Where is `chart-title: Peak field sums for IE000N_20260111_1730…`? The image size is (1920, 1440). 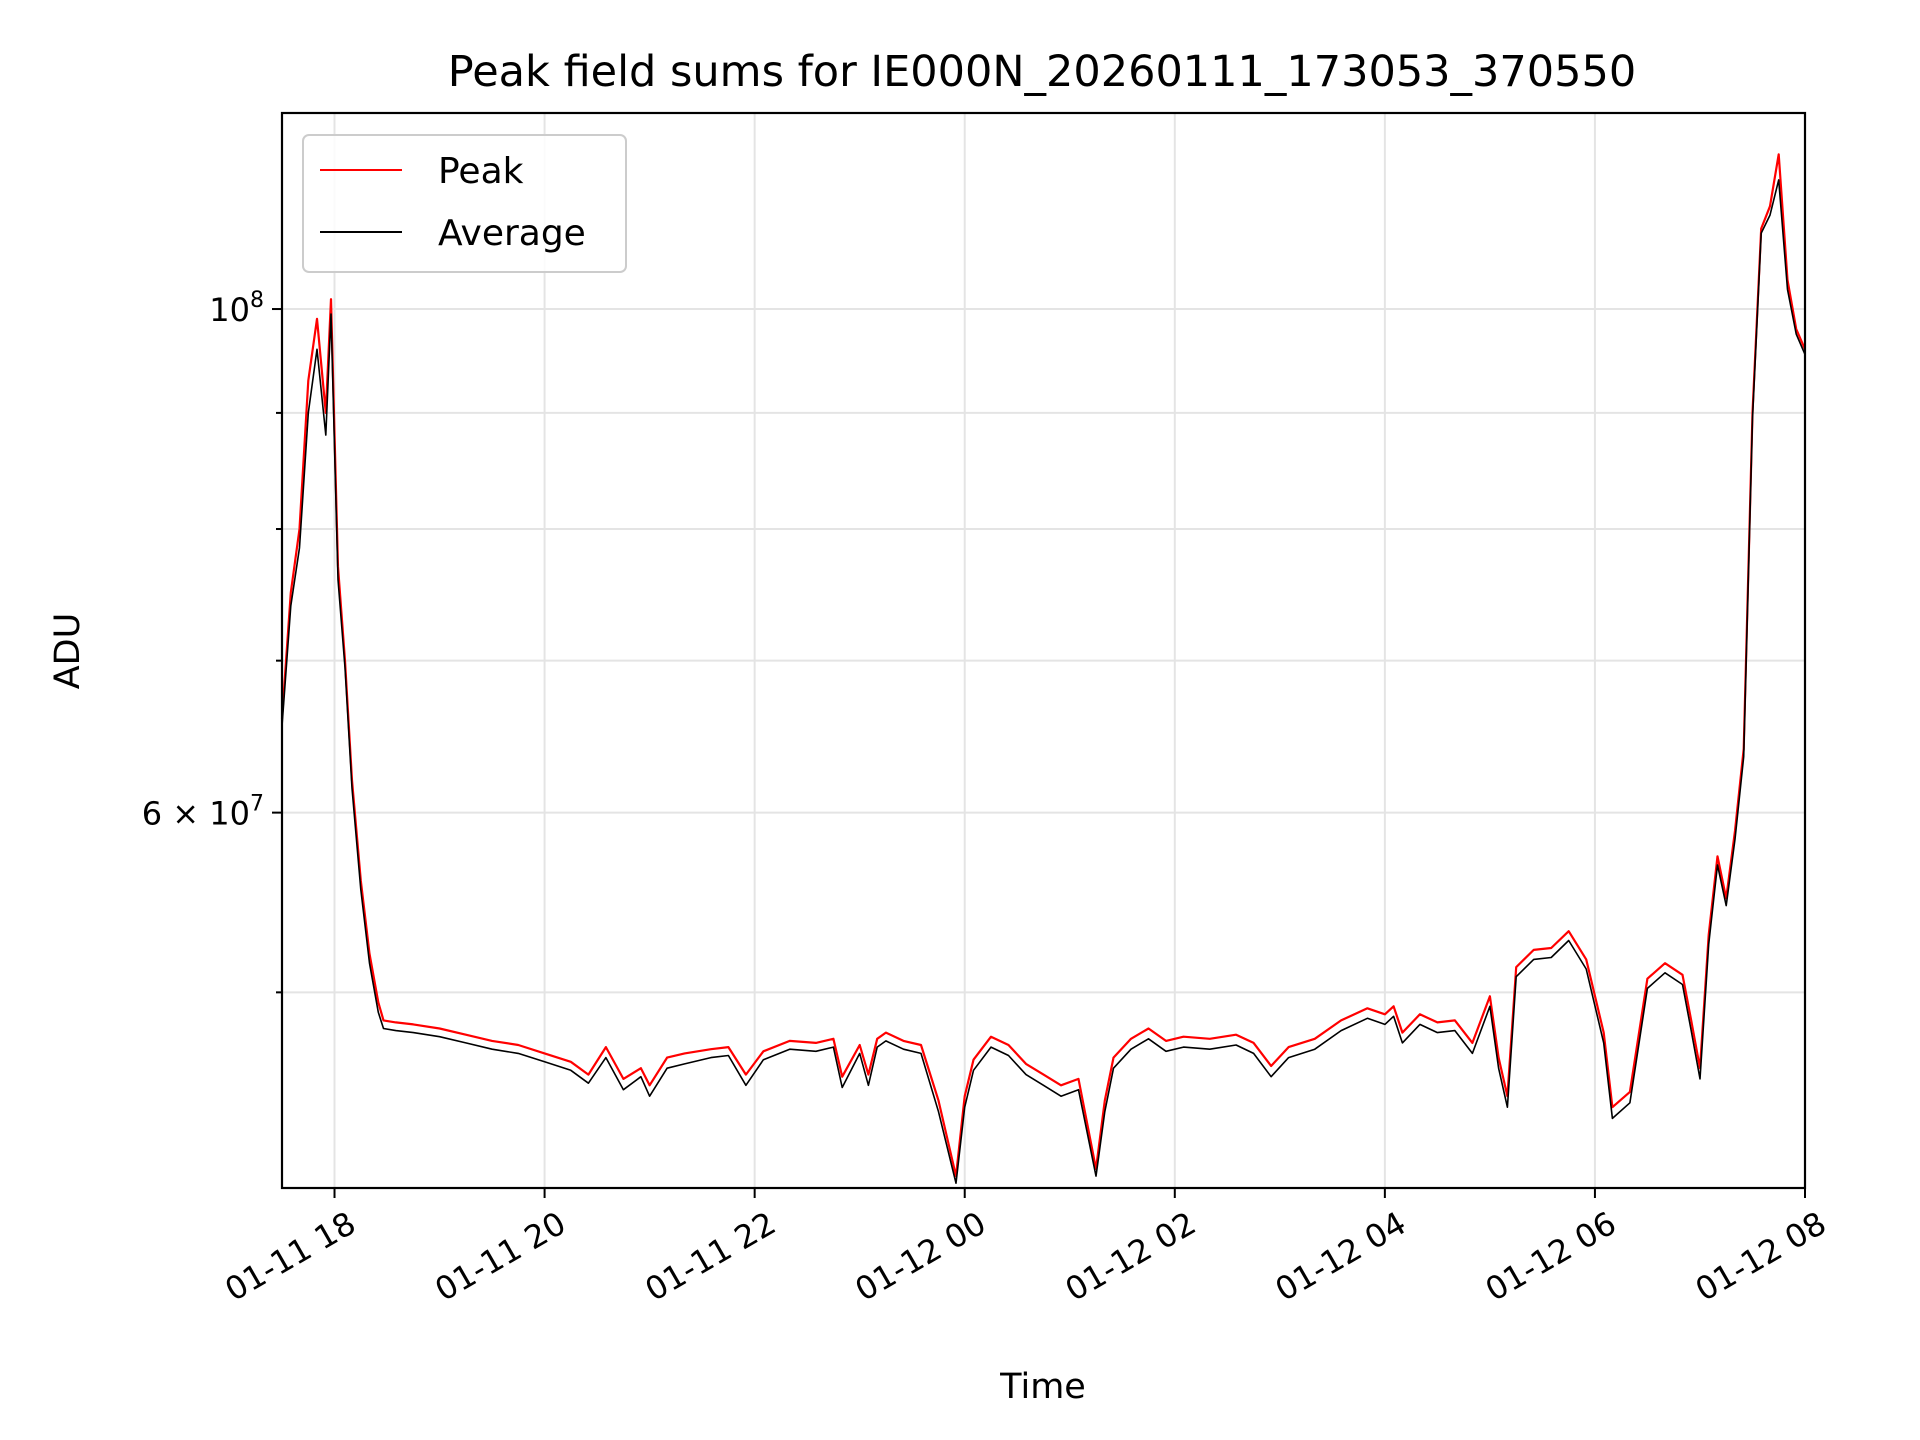
chart-title: Peak field sums for IE000N_20260111_1730… is located at coordinates (1042, 72).